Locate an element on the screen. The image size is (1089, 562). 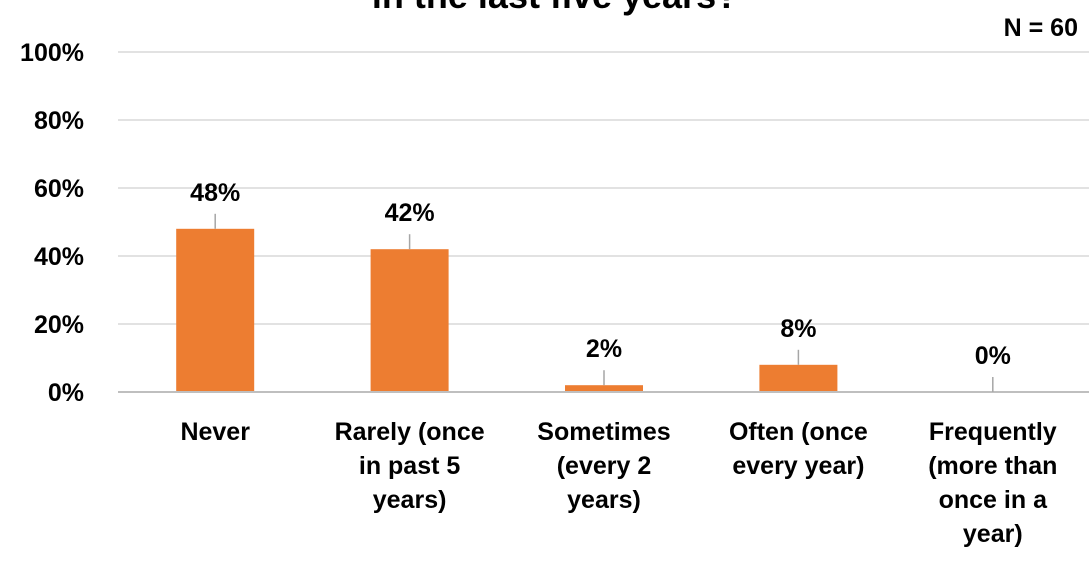
x-tick-label: Frequently (more than once in a year) is located at coordinates (992, 483).